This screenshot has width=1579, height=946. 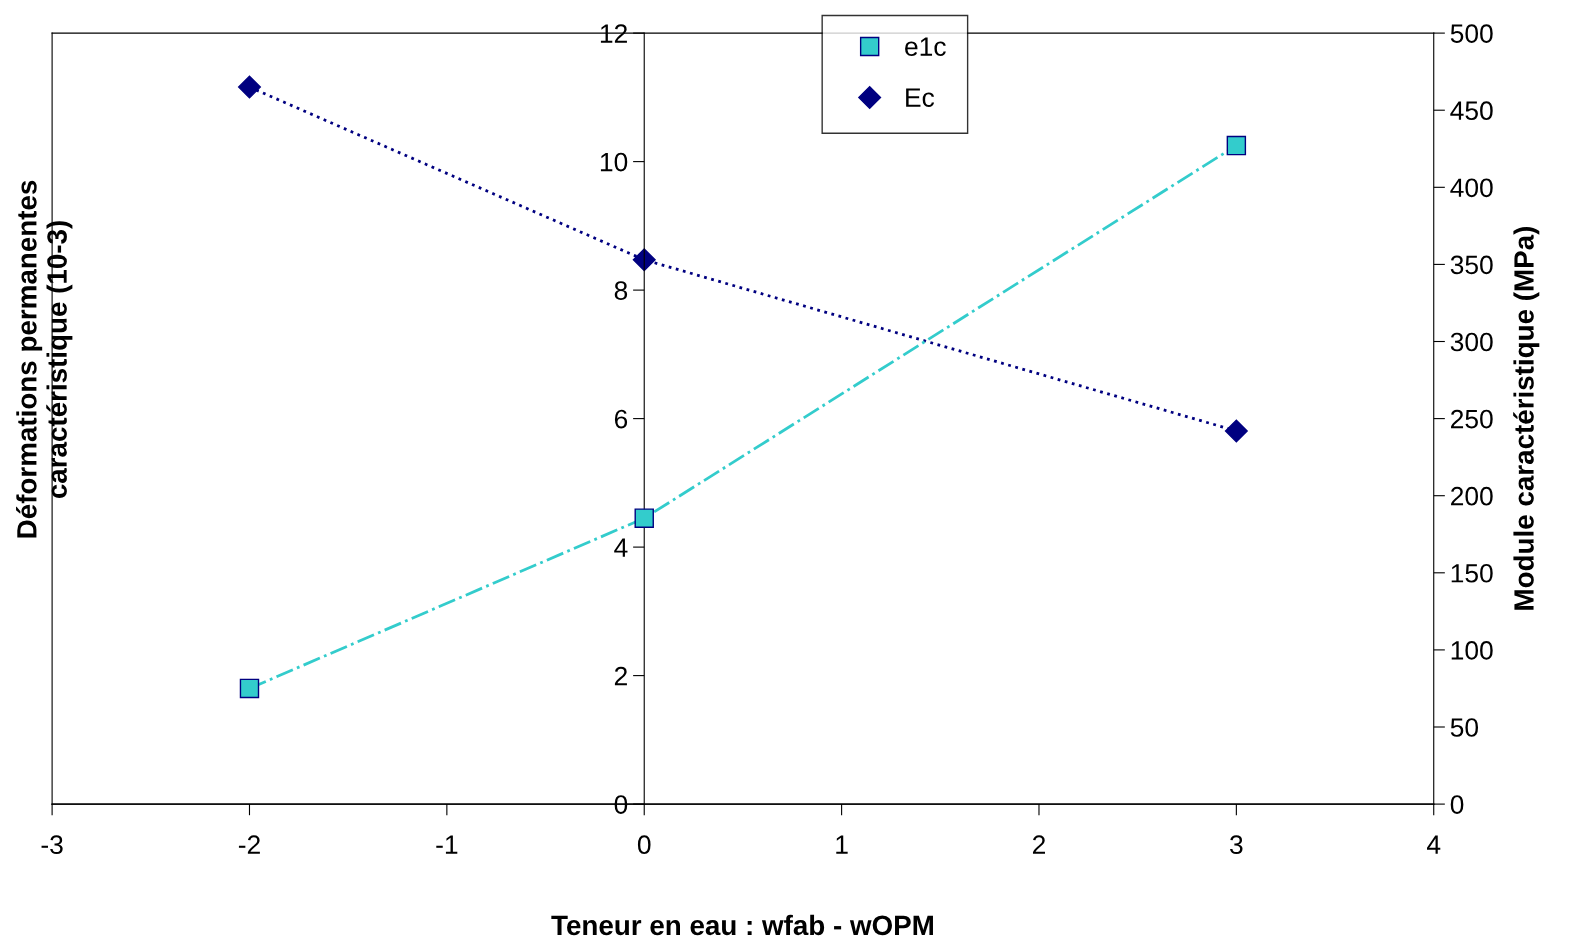 I want to click on x-tick-label: -3, so click(x=52, y=845).